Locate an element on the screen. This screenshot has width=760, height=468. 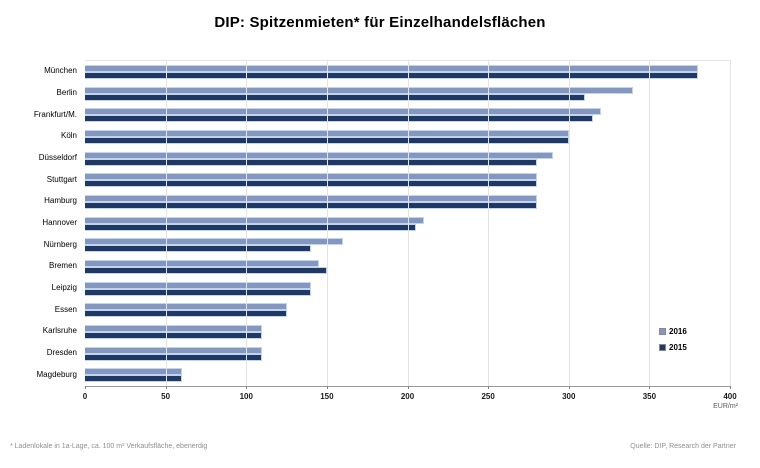
x-tick-label-250: 250 is located at coordinates (488, 396).